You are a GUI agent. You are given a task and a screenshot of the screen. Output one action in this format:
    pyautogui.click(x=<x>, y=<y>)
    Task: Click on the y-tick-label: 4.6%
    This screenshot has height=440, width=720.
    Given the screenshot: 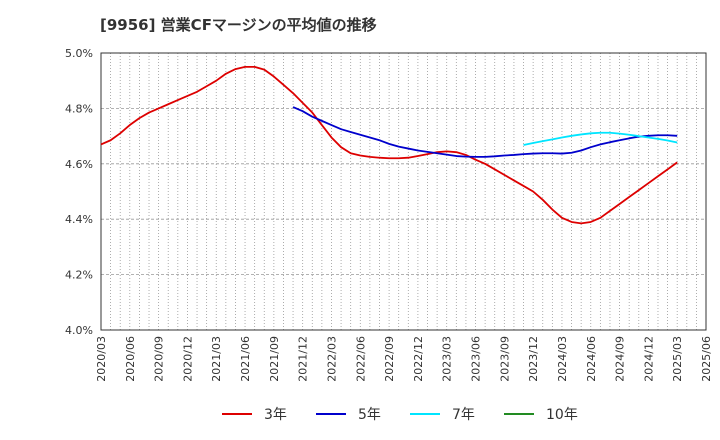 What is the action you would take?
    pyautogui.click(x=79, y=164)
    